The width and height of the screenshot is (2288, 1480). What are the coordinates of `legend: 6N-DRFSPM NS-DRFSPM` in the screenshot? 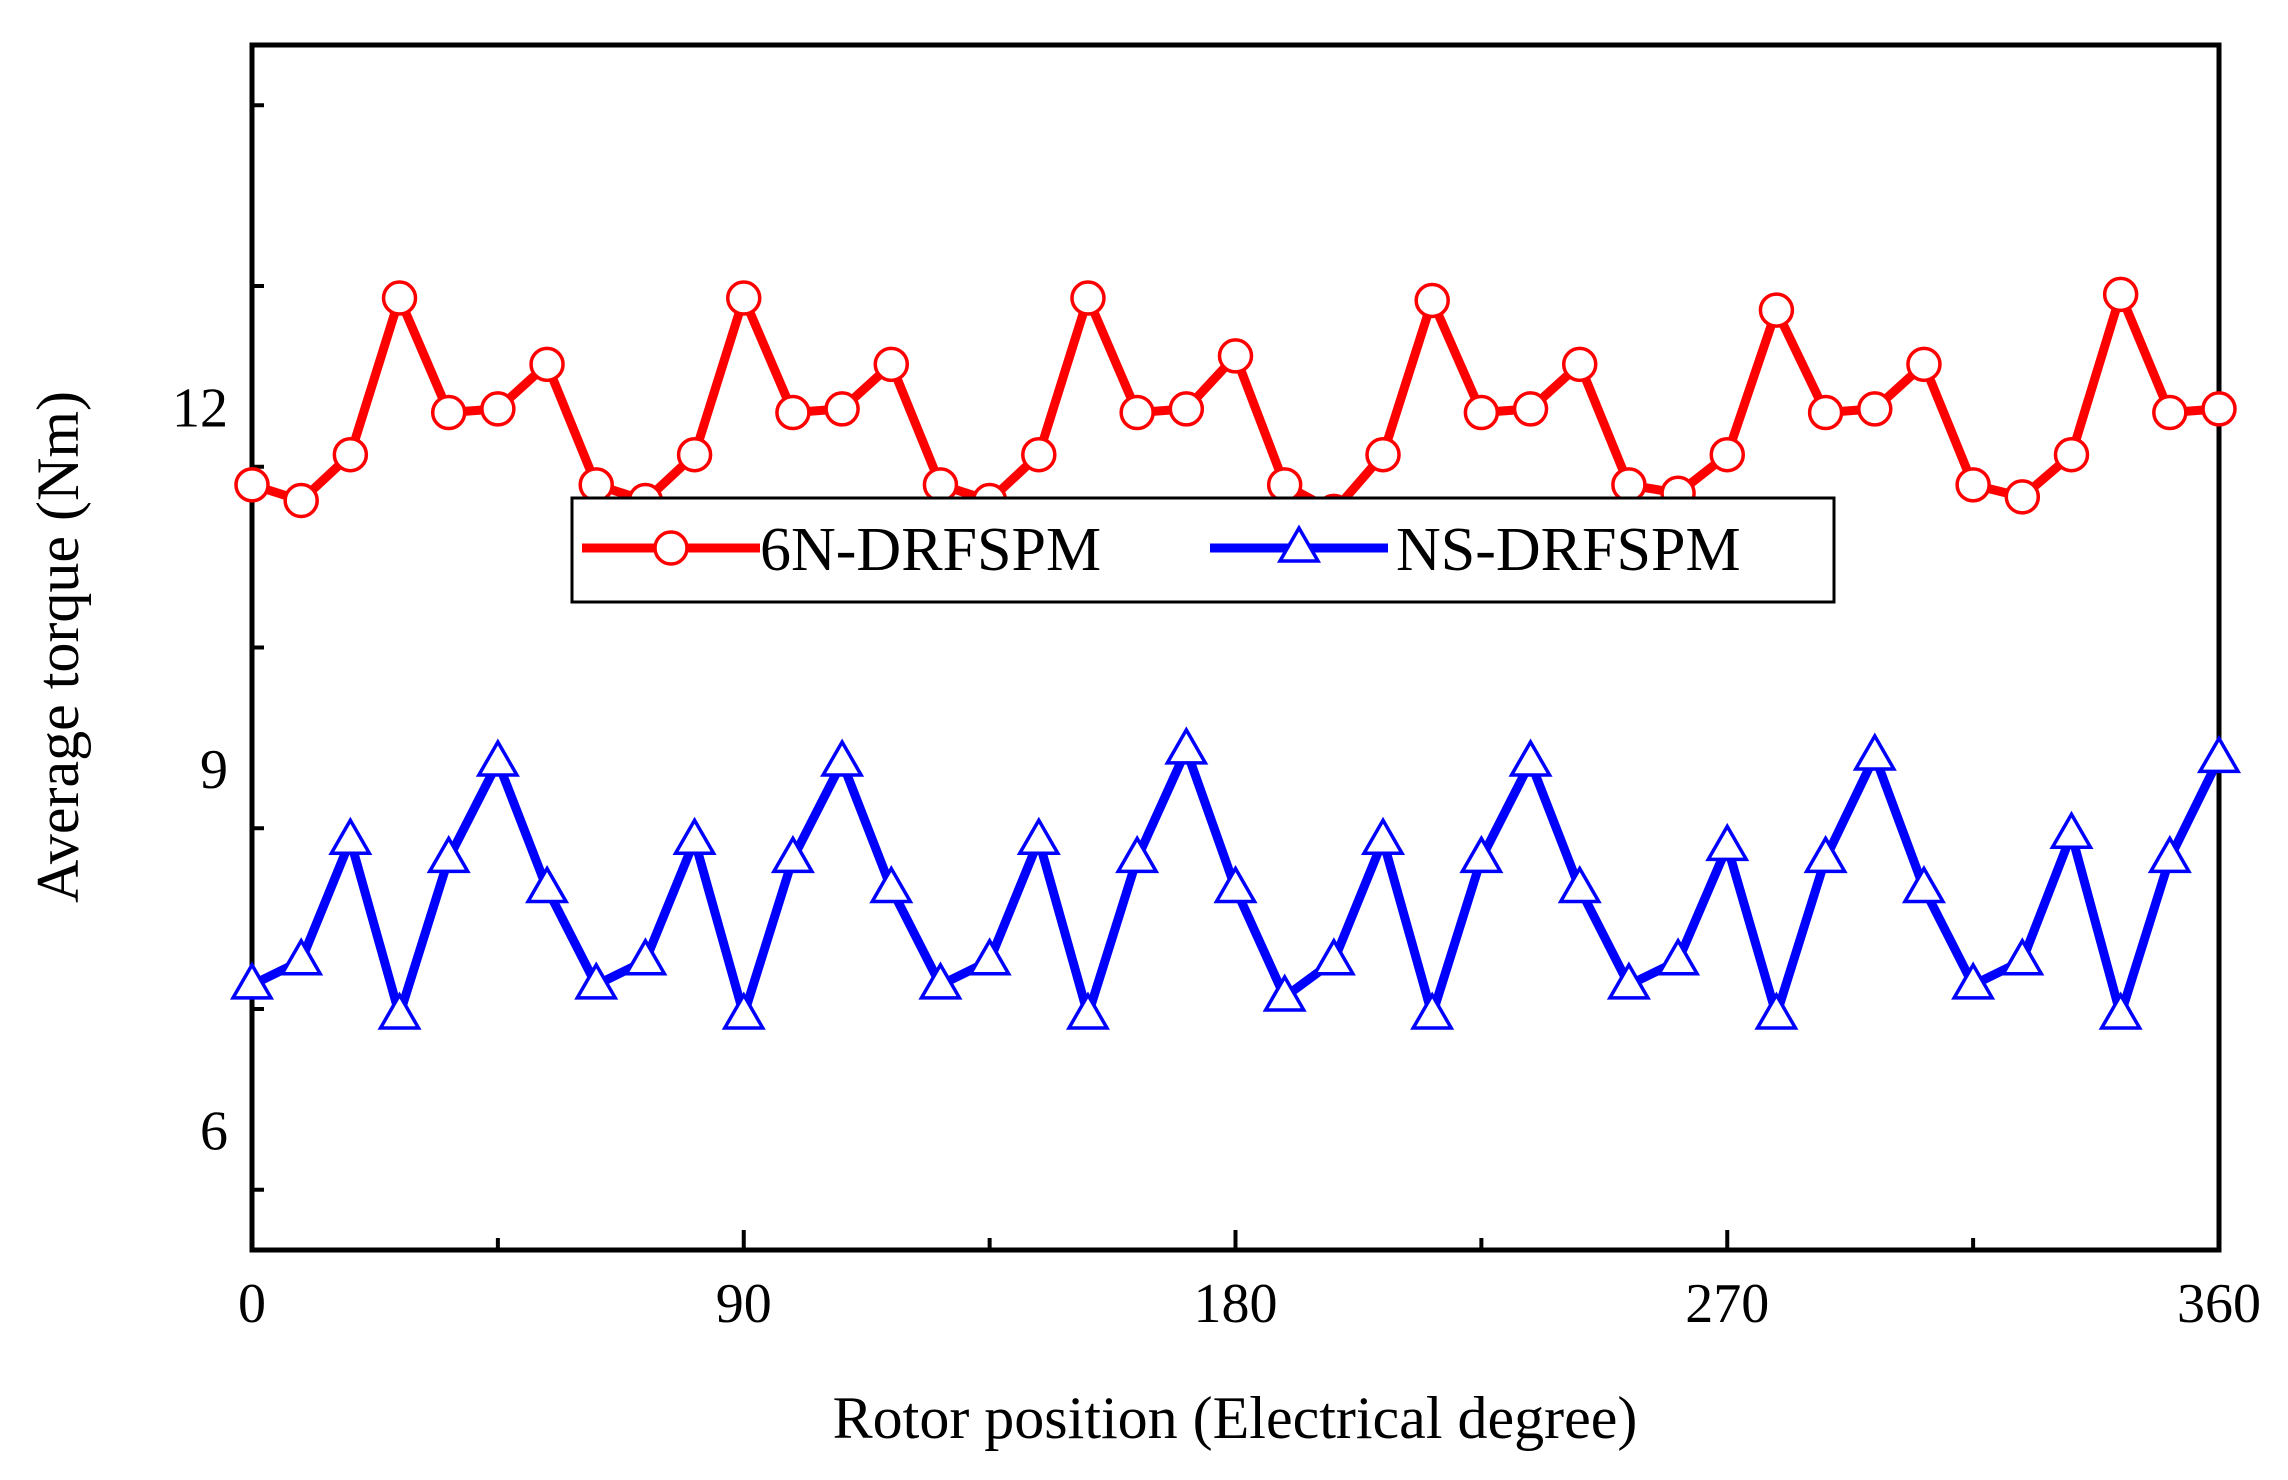 It's located at (1203, 550).